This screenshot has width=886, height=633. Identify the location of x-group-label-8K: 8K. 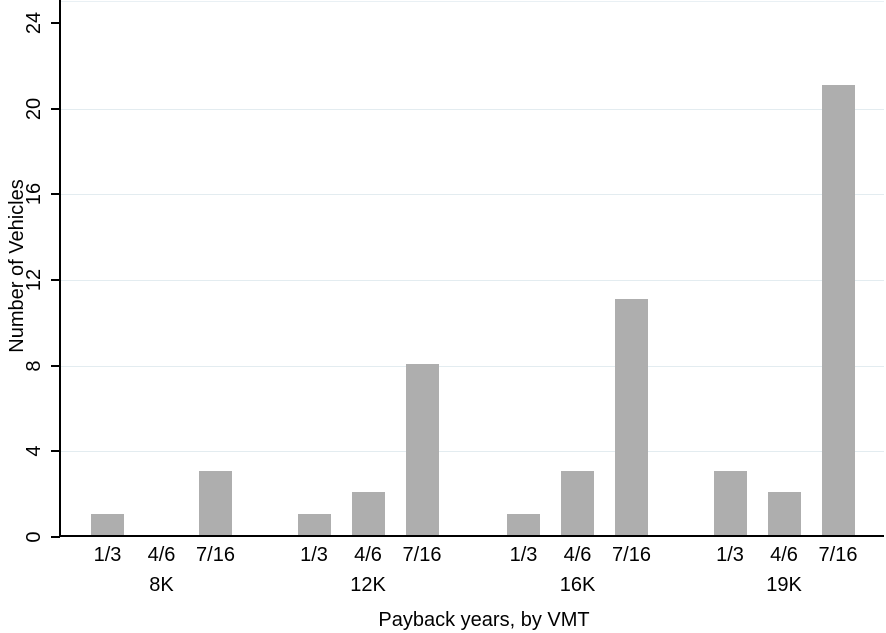
(161, 585).